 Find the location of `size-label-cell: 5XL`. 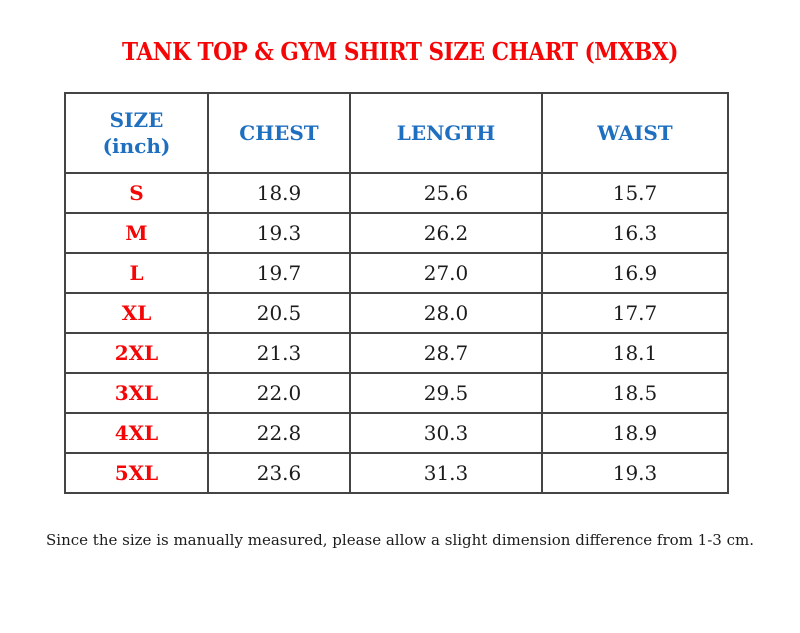

size-label-cell: 5XL is located at coordinates (136, 473).